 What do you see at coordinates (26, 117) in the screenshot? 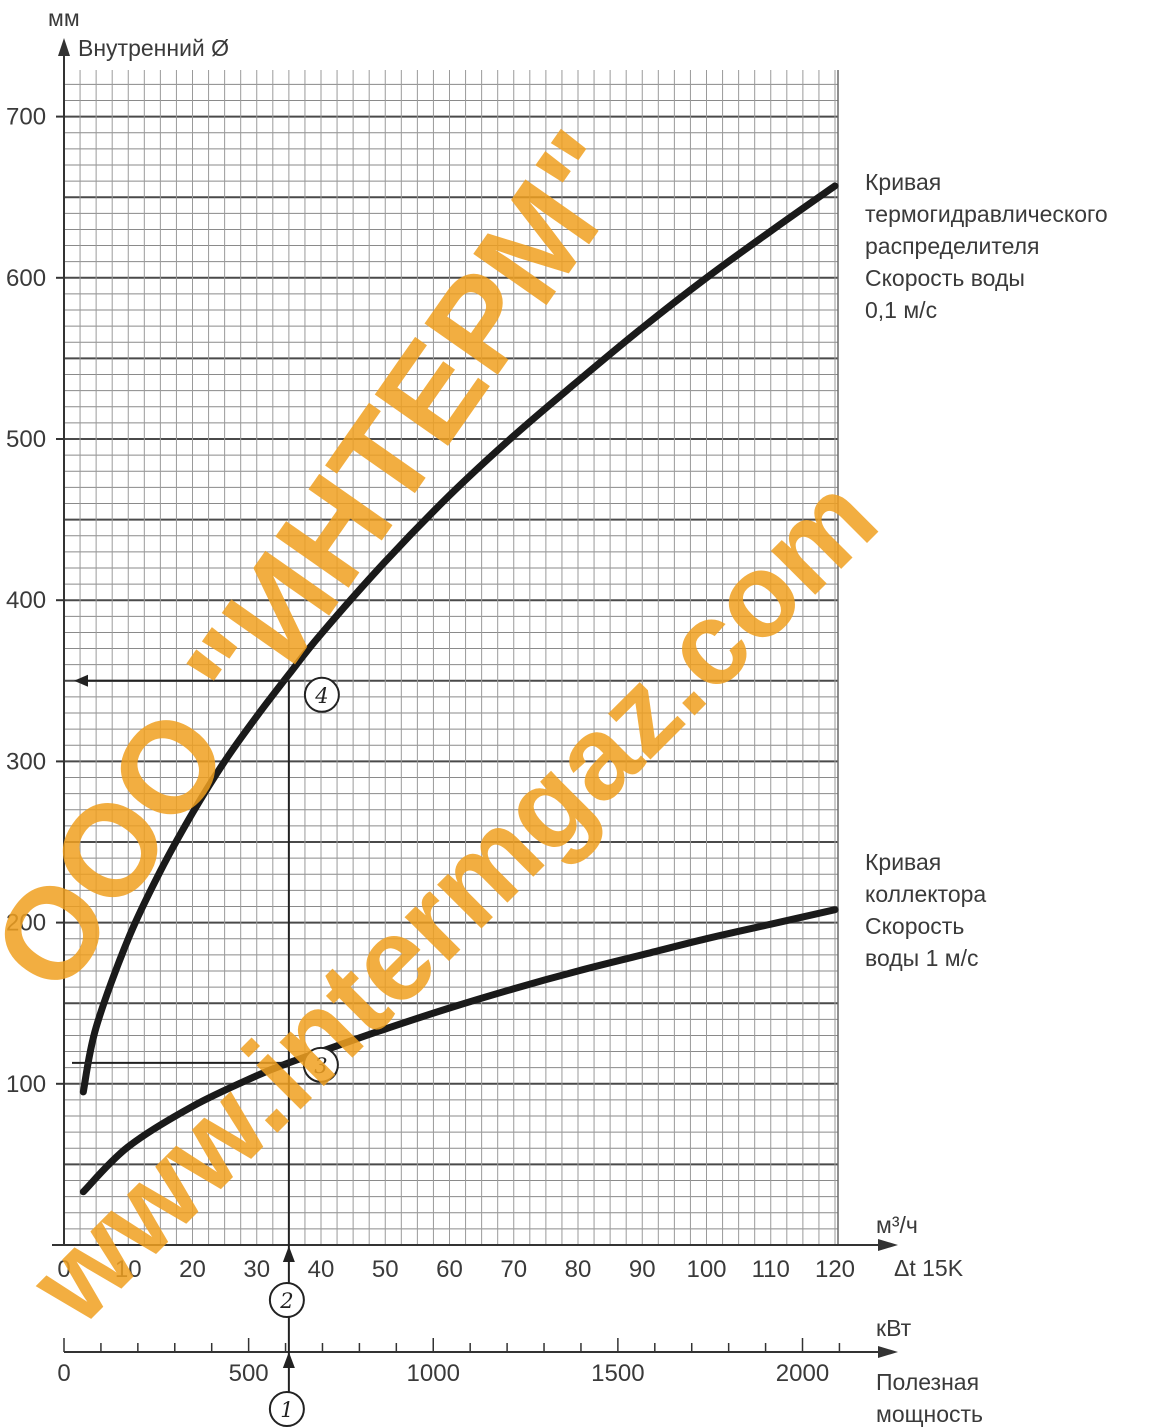
I see `y-tick-label: 700` at bounding box center [26, 117].